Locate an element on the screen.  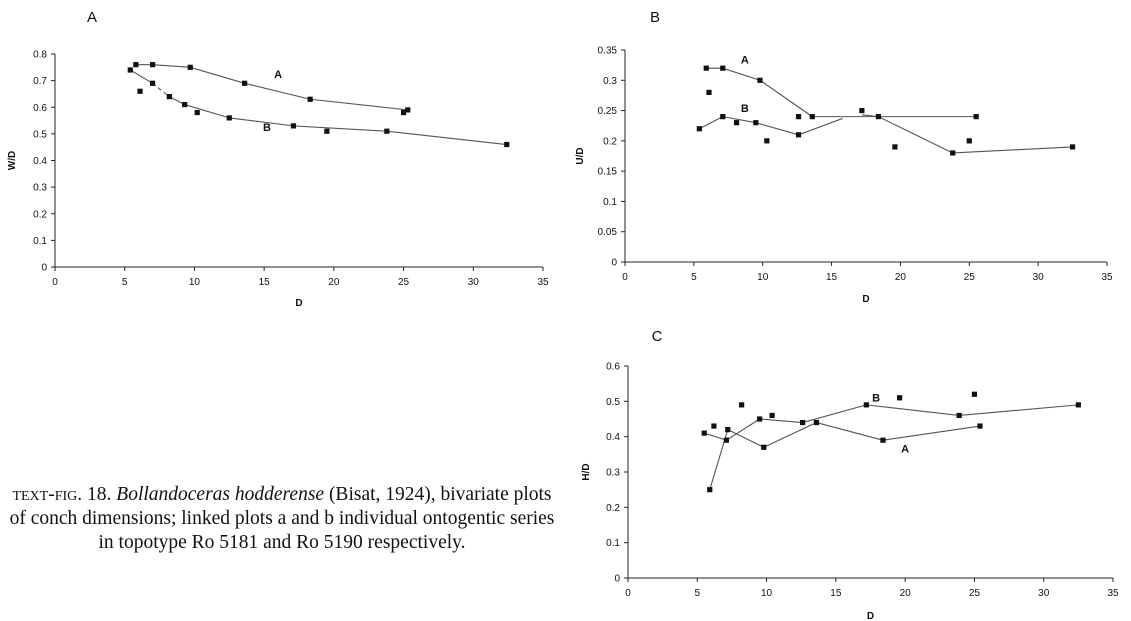
y-tick-label: 0.6 is located at coordinates (613, 367).